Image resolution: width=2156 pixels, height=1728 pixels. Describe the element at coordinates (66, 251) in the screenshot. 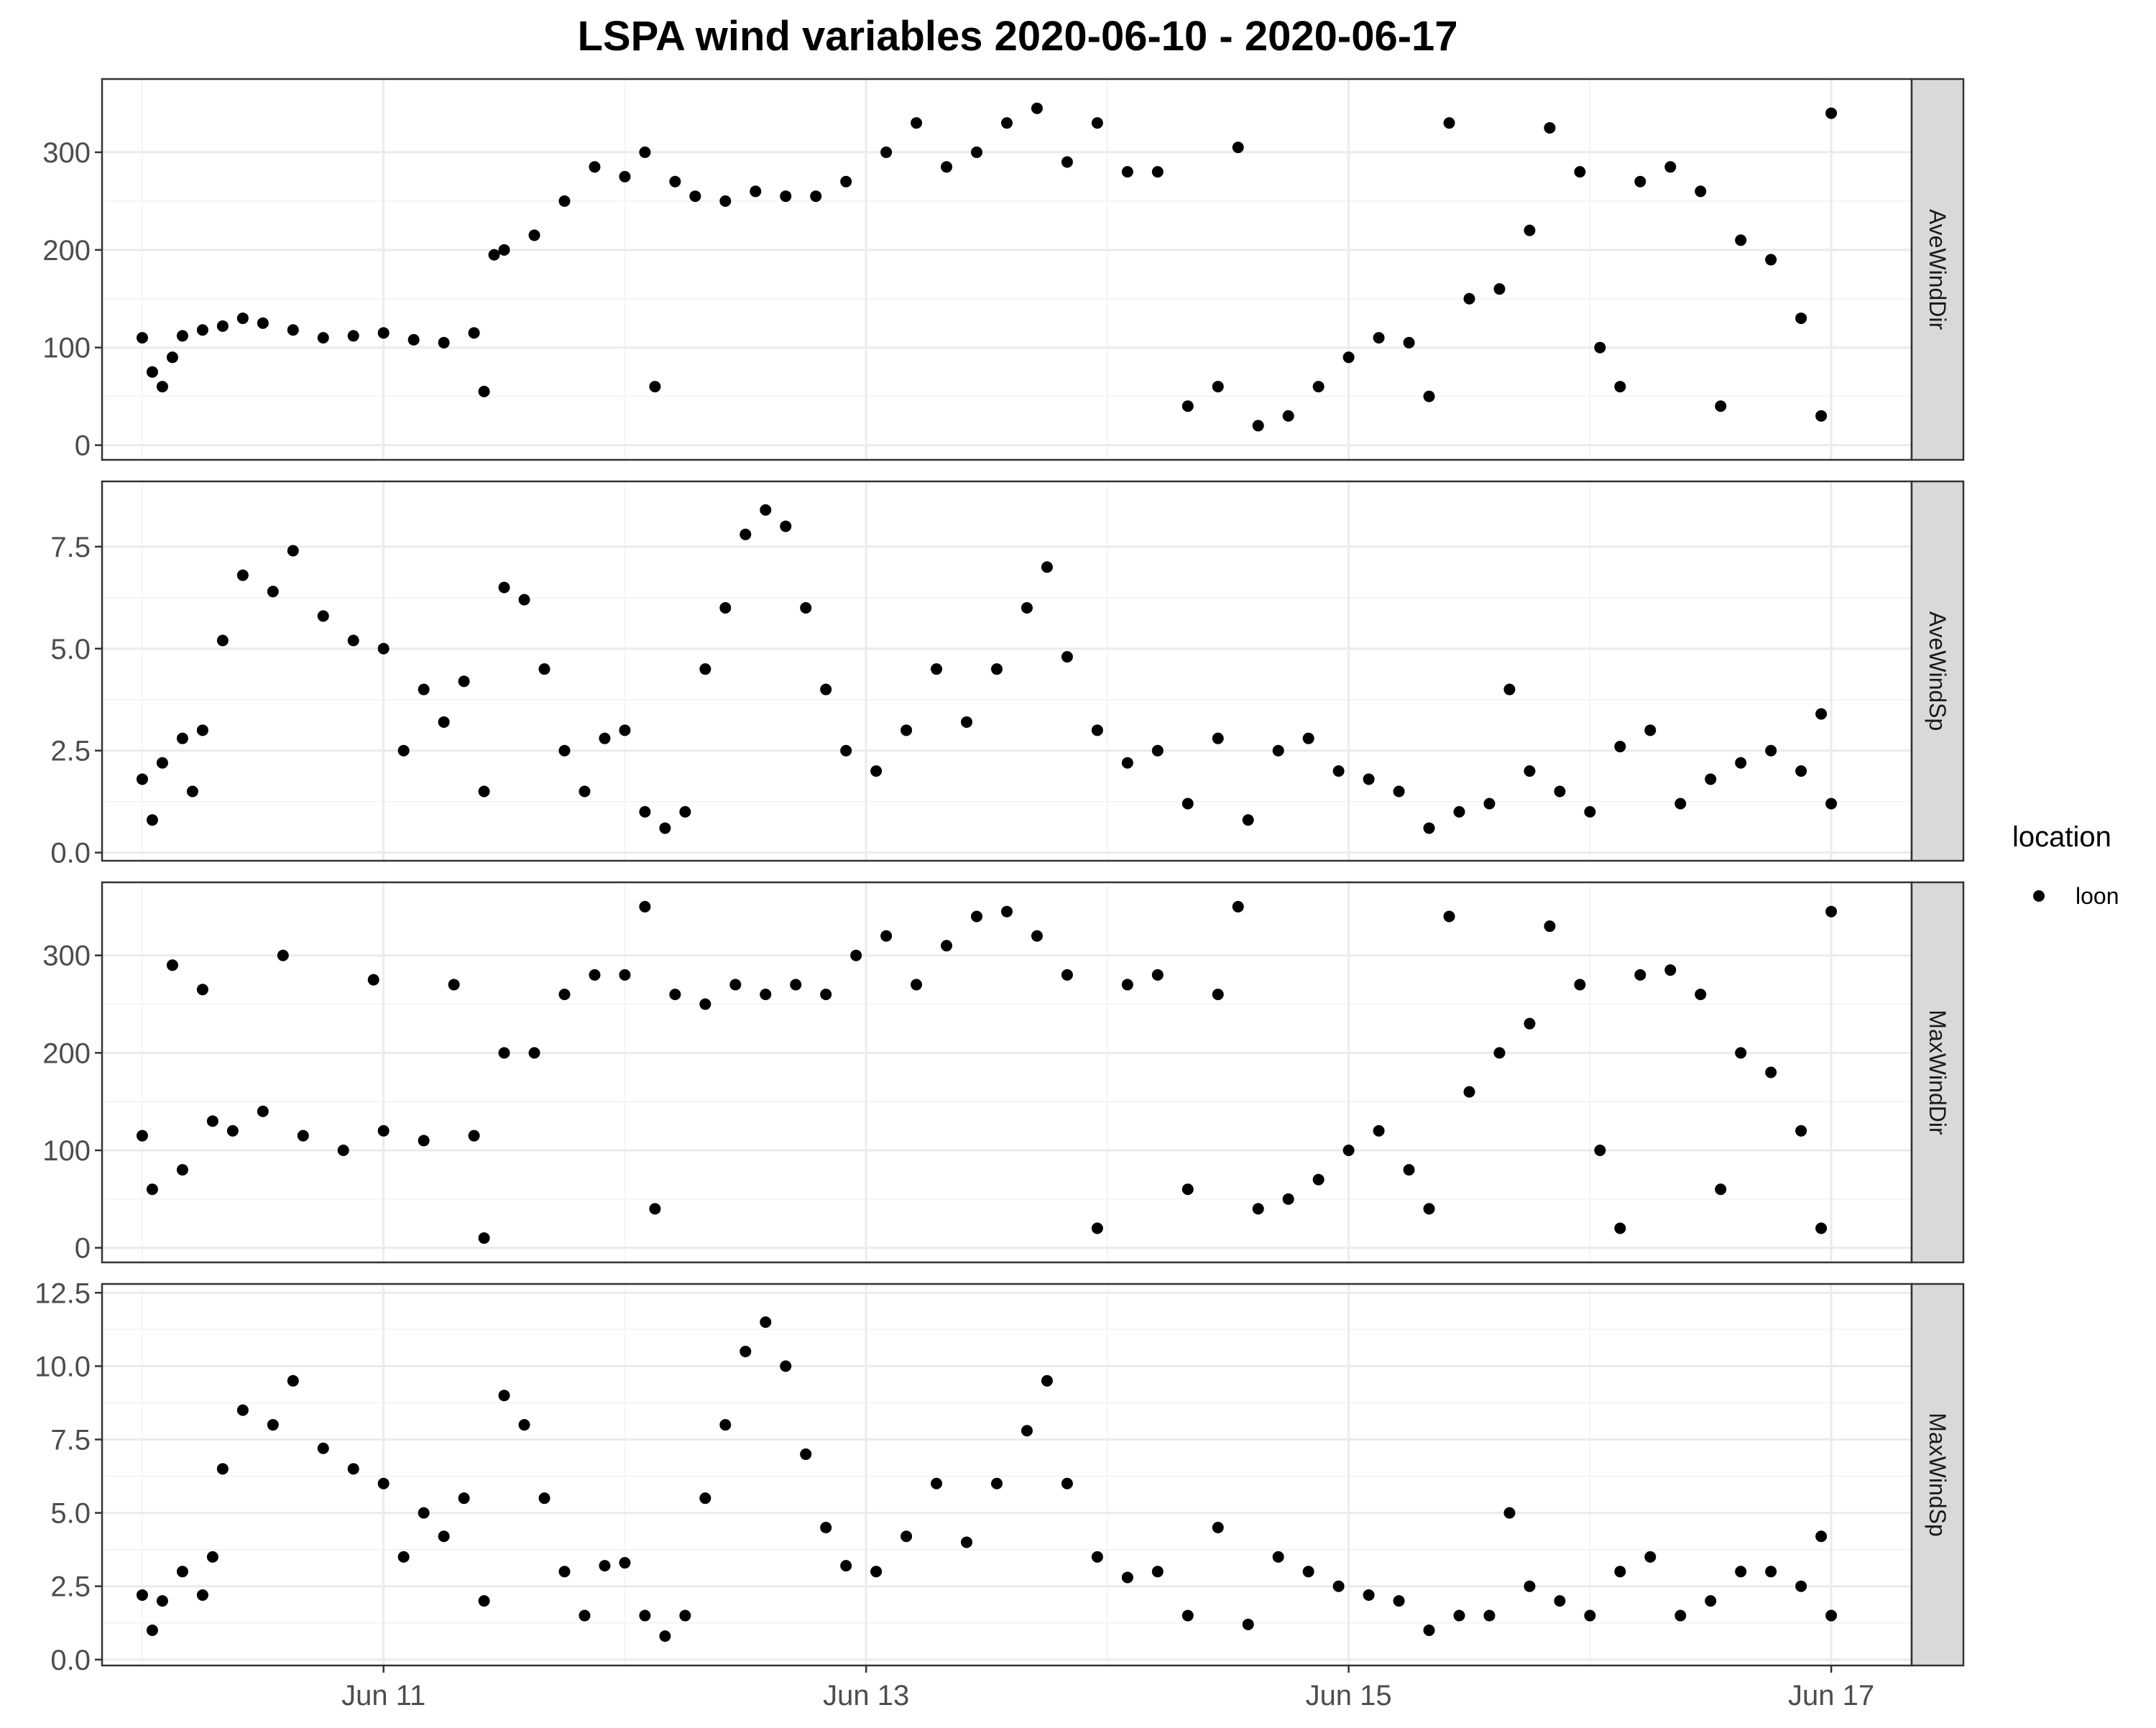

I see `y-tick-label: 200` at that location.